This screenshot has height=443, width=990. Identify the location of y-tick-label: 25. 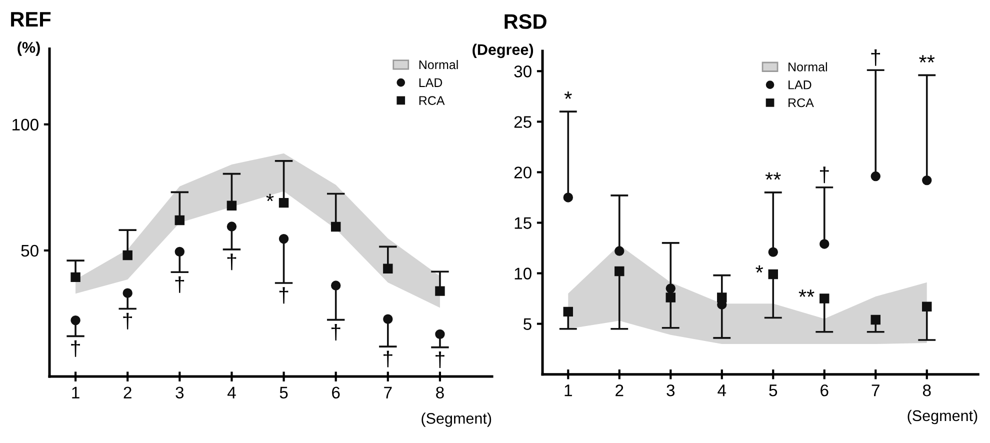
(523, 122).